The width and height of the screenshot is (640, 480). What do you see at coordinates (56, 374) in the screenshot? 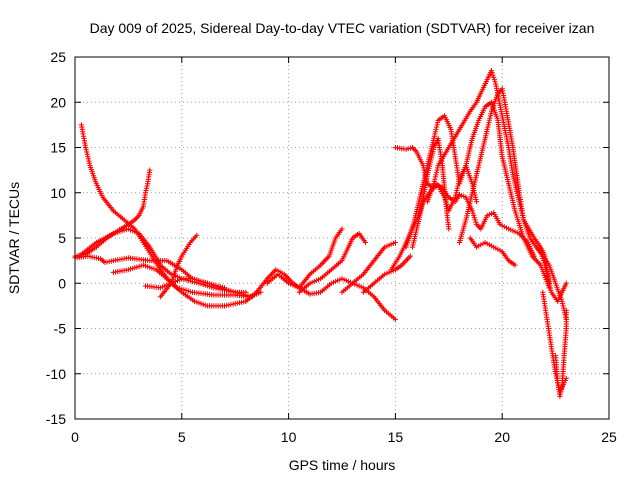
I see `y-tick-label: -10` at bounding box center [56, 374].